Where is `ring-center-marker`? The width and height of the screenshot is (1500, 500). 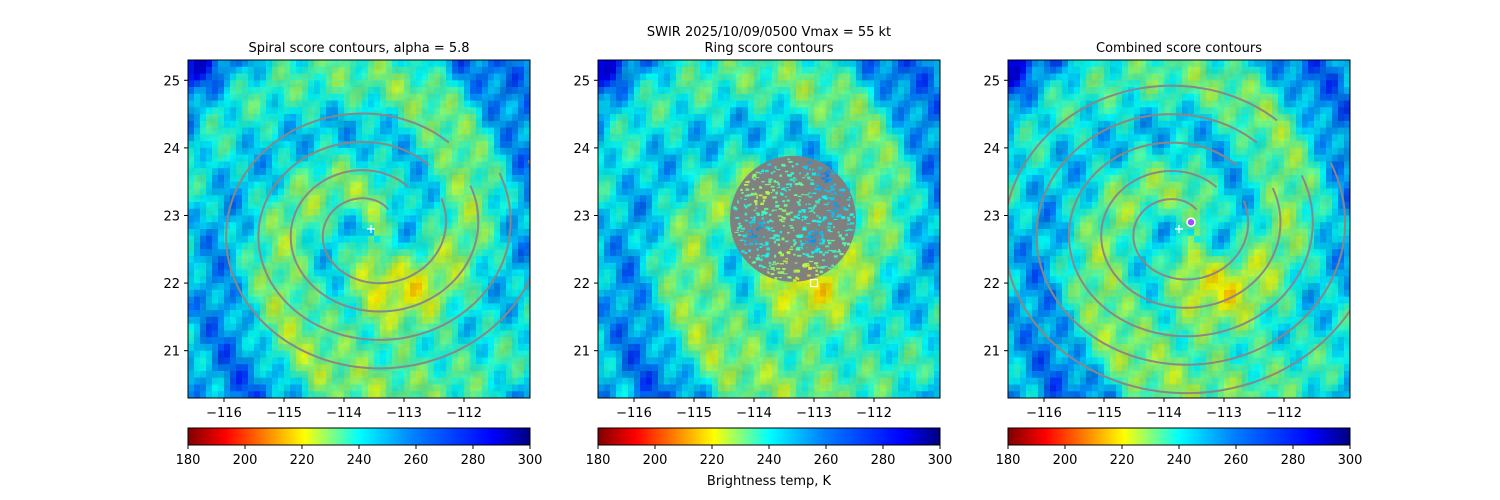 ring-center-marker is located at coordinates (814, 283).